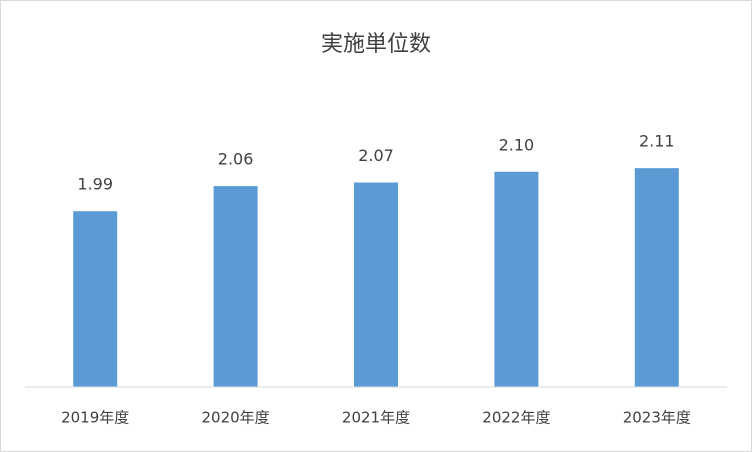 Image resolution: width=752 pixels, height=452 pixels. I want to click on value-label: 1.99, so click(95, 184).